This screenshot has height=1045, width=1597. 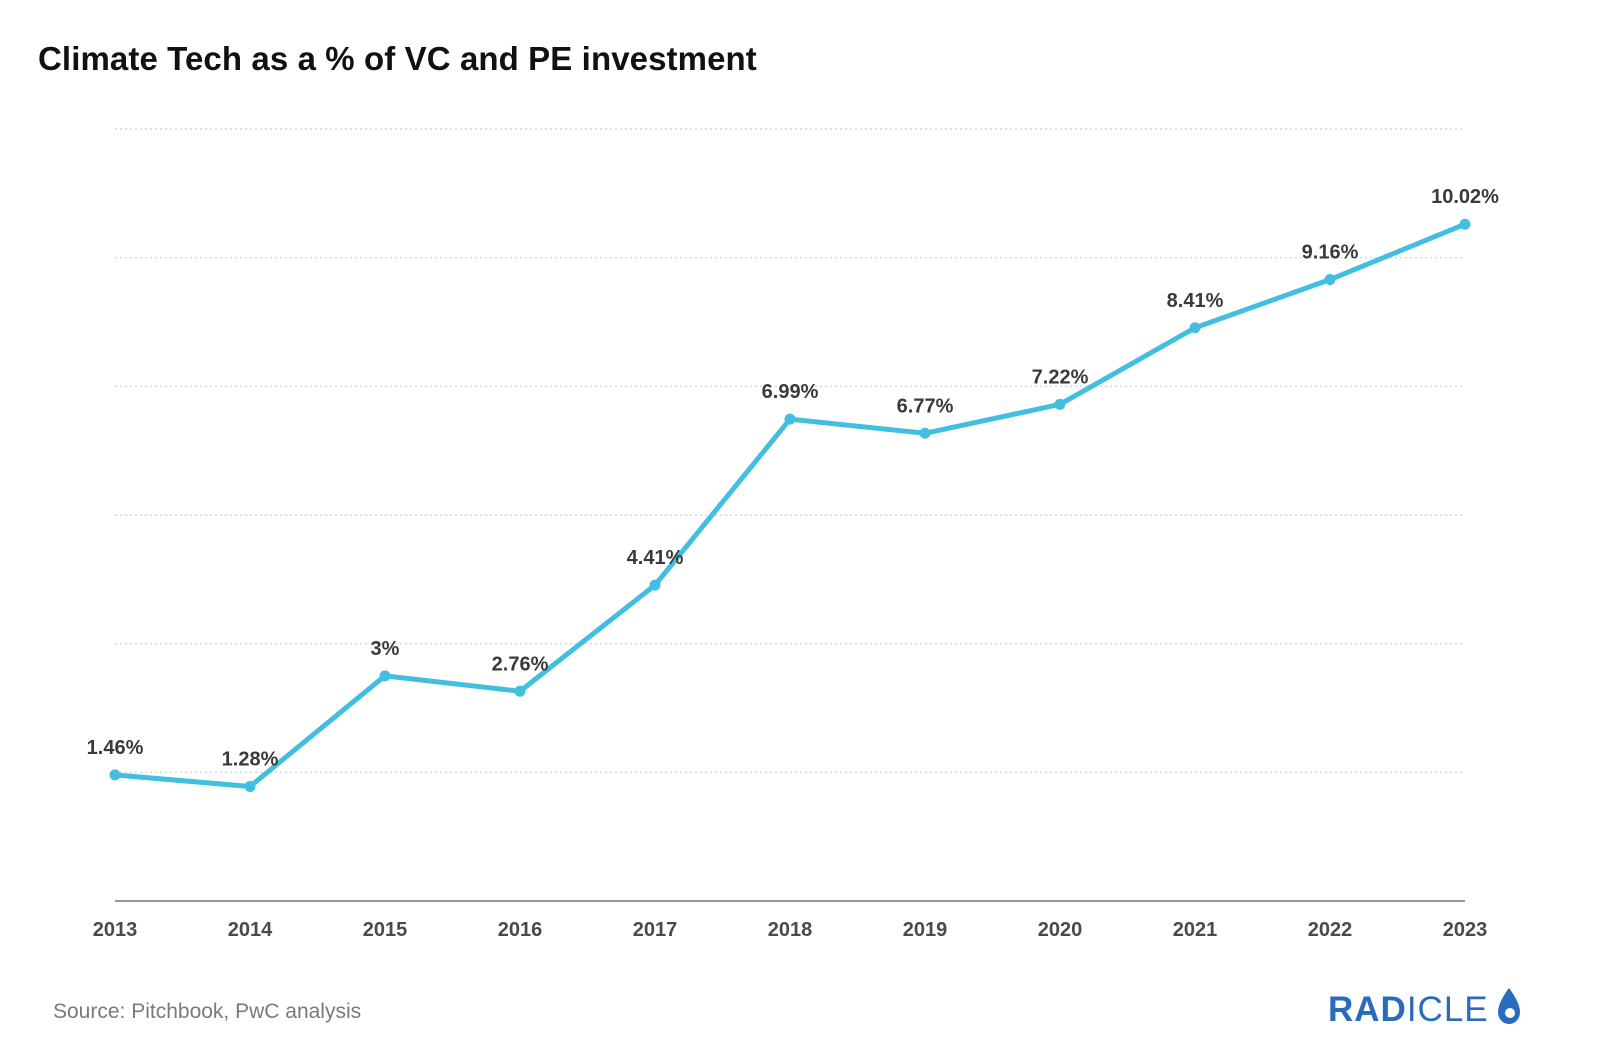 I want to click on data-point-2021, so click(x=1195, y=328).